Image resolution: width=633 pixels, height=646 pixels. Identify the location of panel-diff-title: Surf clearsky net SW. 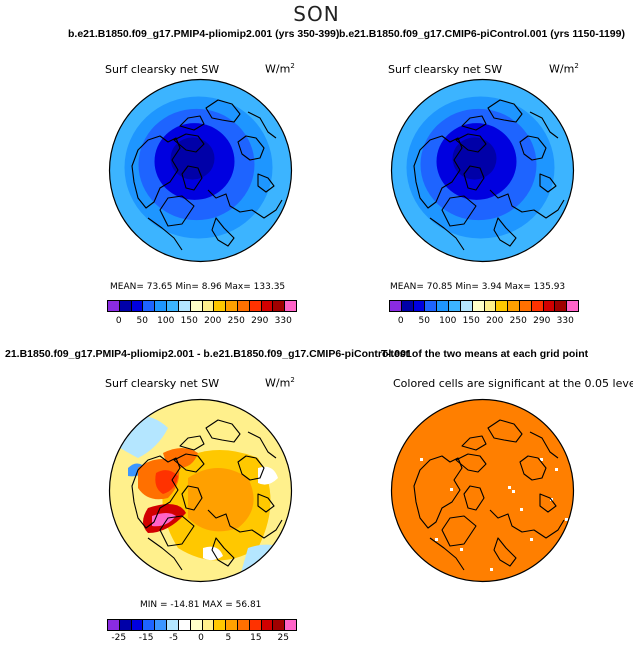
(162, 383).